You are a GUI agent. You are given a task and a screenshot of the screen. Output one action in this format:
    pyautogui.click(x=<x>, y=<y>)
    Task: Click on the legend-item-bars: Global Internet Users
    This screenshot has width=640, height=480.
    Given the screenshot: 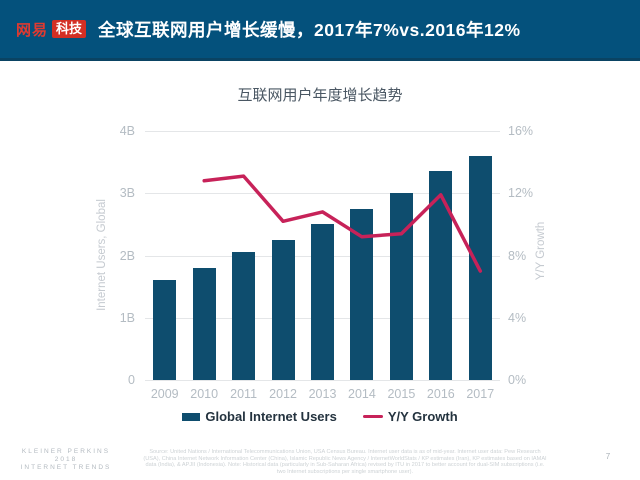 What is the action you would take?
    pyautogui.click(x=259, y=416)
    